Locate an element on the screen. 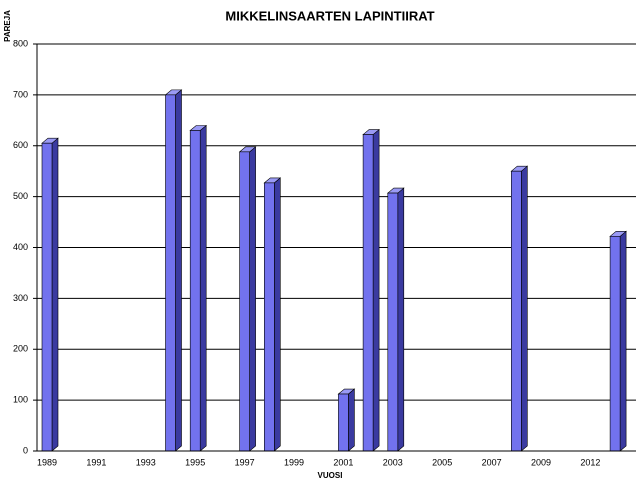 The width and height of the screenshot is (644, 487). x-tick-label: 2001 is located at coordinates (343, 462).